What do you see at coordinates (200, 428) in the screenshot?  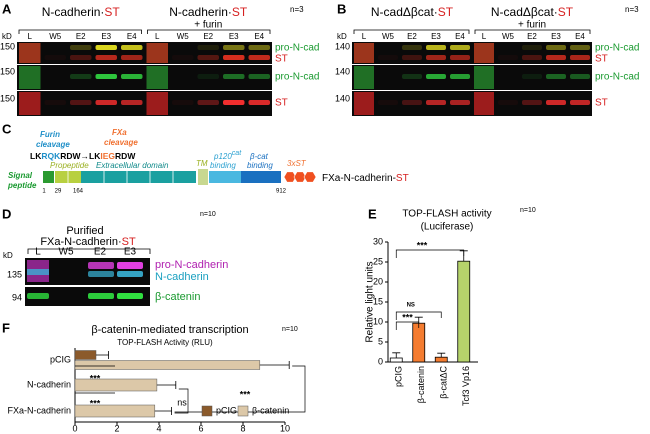 I see `x-tick-label: 6` at bounding box center [200, 428].